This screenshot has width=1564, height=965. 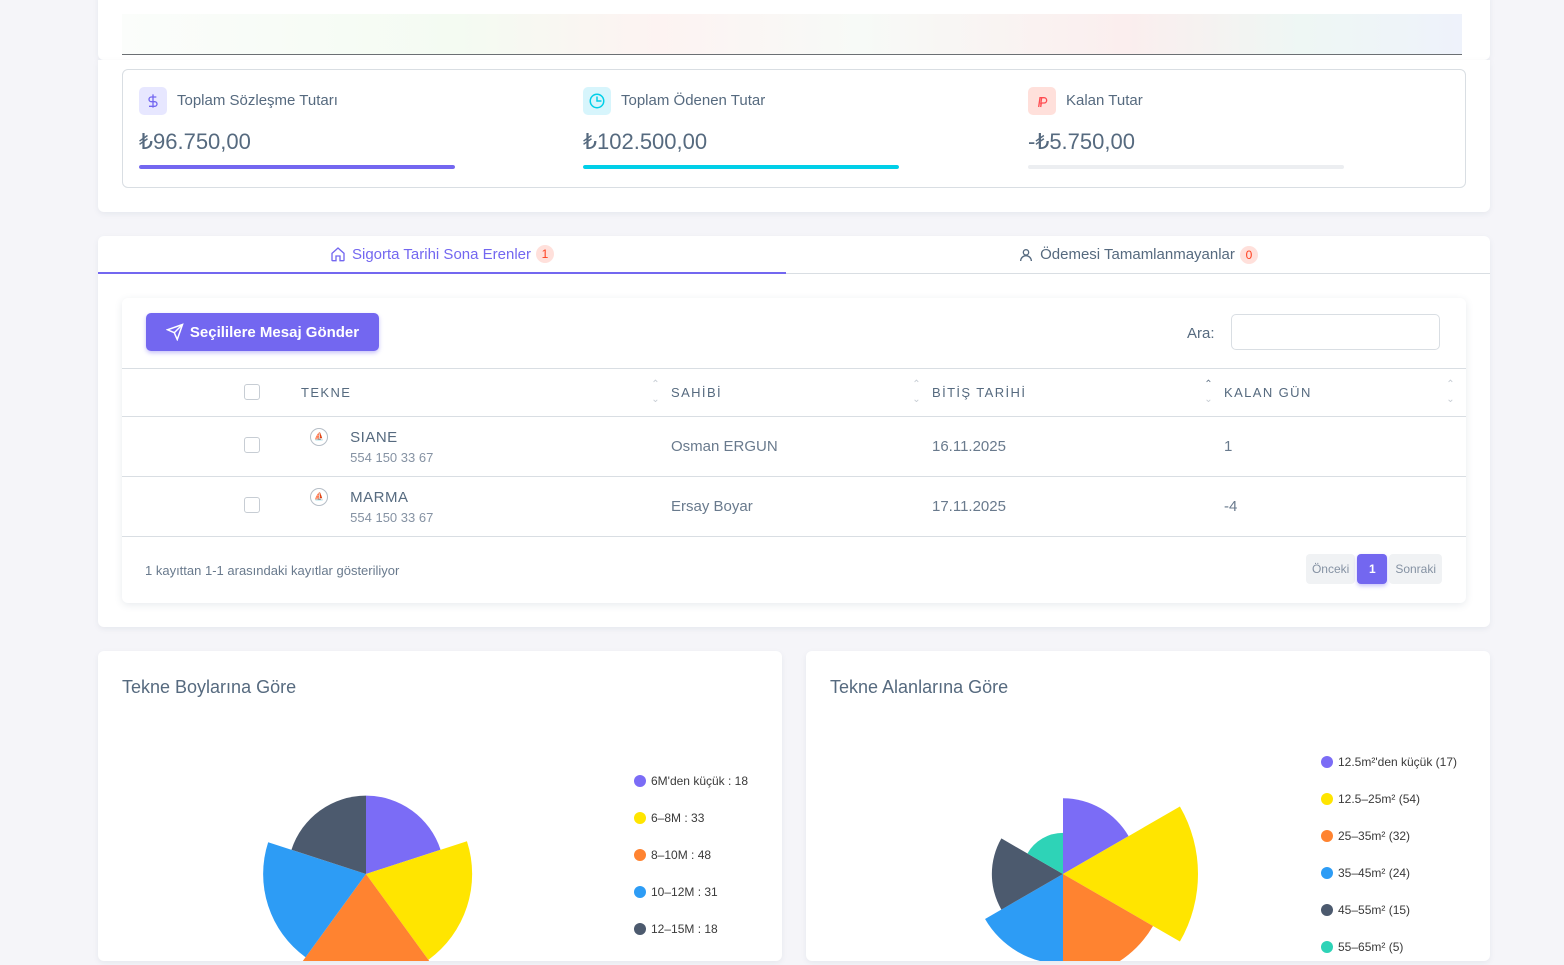 What do you see at coordinates (1330, 569) in the screenshot?
I see `pagination-prev: Önceki` at bounding box center [1330, 569].